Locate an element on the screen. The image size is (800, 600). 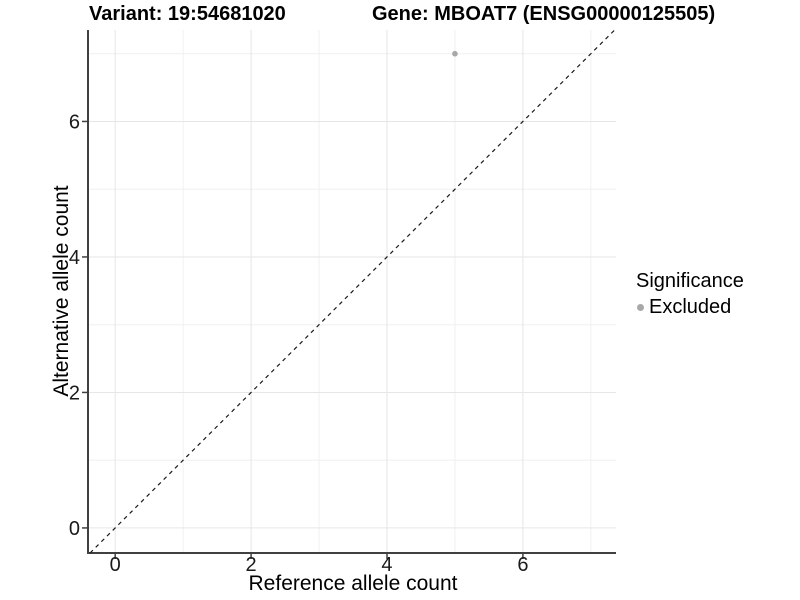
x-axis-title: Reference allele count is located at coordinates (353, 583).